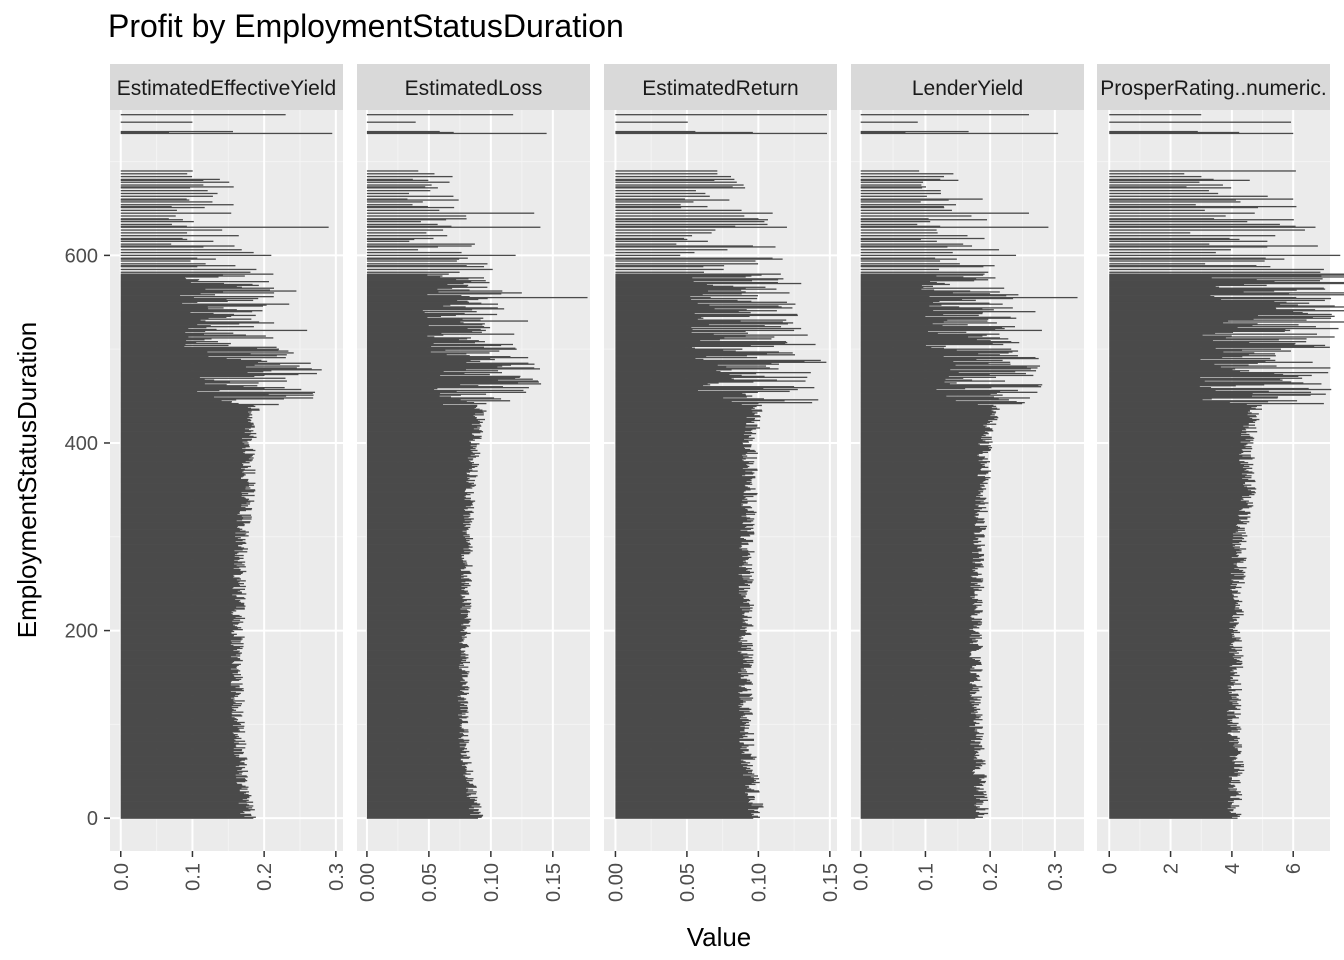 The height and width of the screenshot is (960, 1344). I want to click on x-tick-label: 2, so click(1172, 868).